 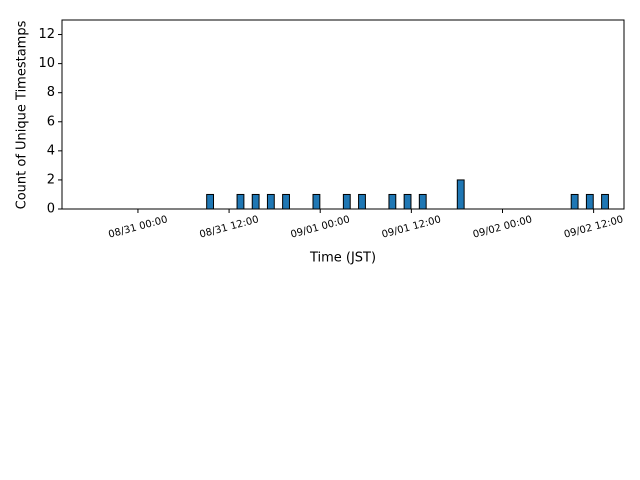 What do you see at coordinates (412, 227) in the screenshot?
I see `x-tick-label: 09/01 12:00` at bounding box center [412, 227].